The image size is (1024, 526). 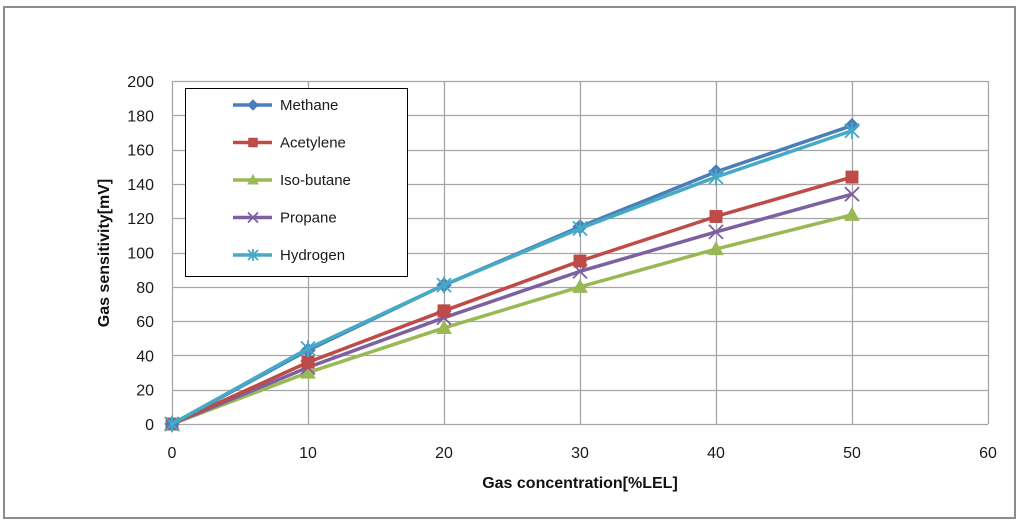 What do you see at coordinates (309, 105) in the screenshot?
I see `legend-label: Methane` at bounding box center [309, 105].